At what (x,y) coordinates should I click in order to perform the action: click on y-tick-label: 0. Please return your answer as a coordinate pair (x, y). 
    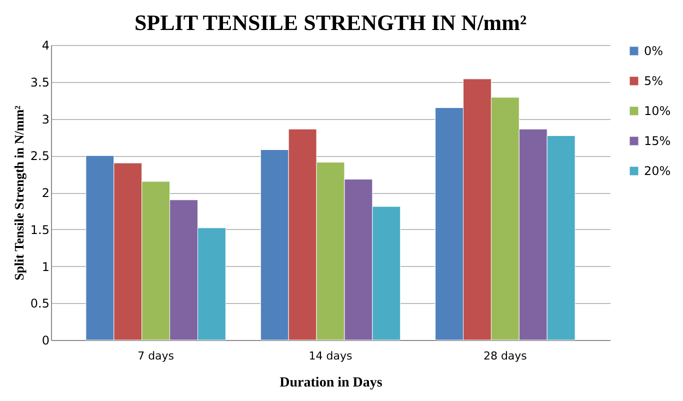
    Looking at the image, I should click on (46, 341).